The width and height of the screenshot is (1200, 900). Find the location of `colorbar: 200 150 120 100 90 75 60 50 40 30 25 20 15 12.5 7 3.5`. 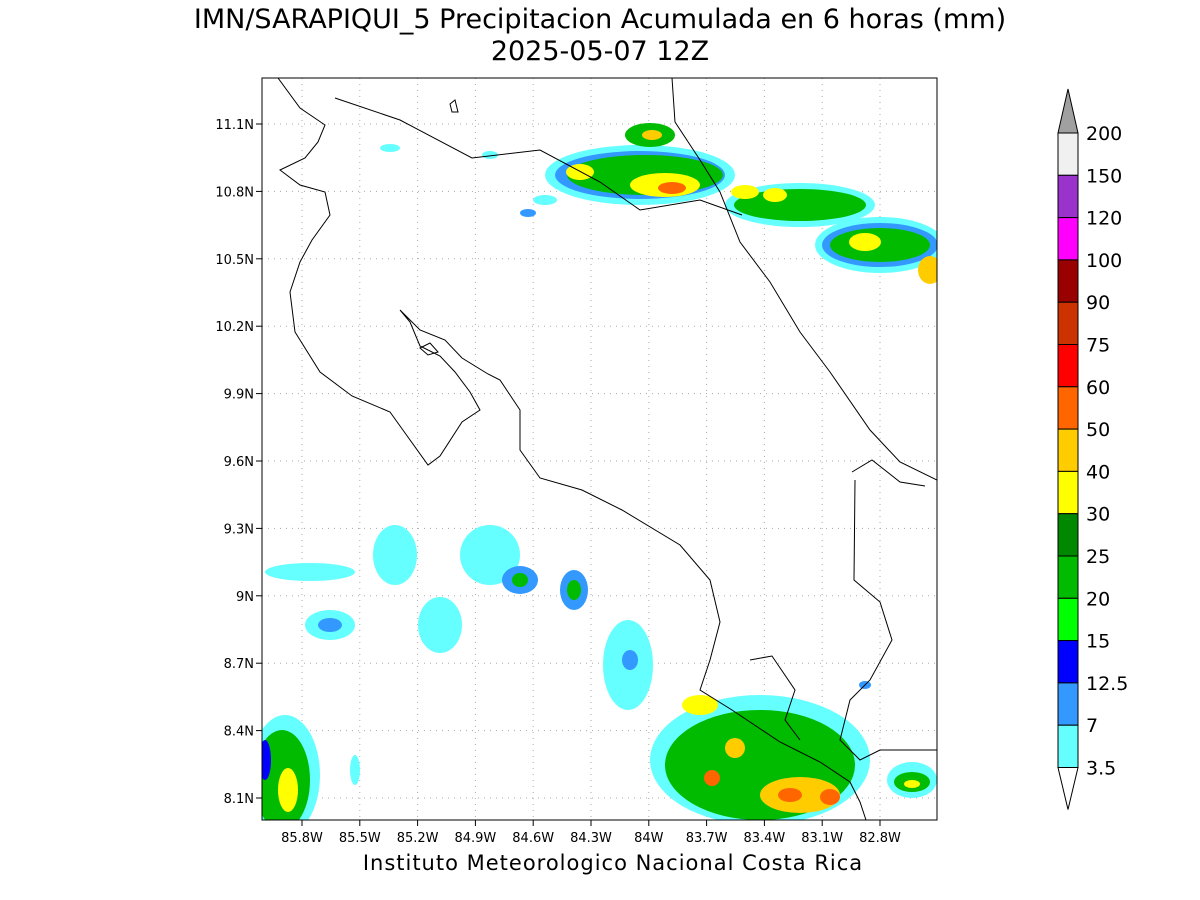

colorbar: 200 150 120 100 90 75 60 50 40 30 25 20 15 12.5 7 3.5 is located at coordinates (1092, 449).